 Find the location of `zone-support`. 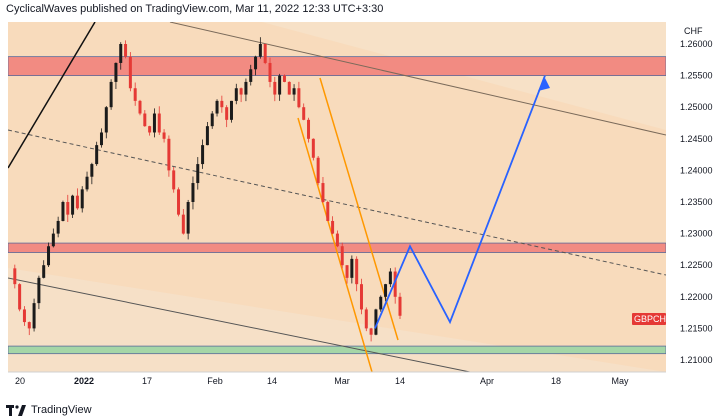

zone-support is located at coordinates (337, 350).